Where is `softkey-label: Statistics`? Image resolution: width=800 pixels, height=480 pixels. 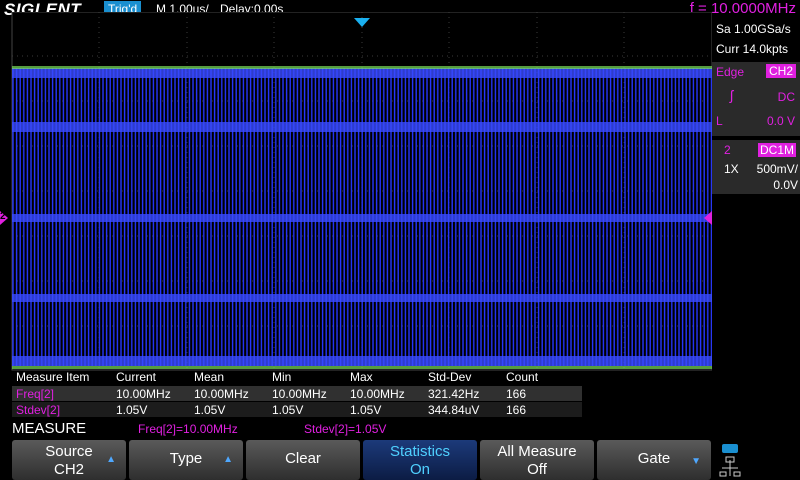 softkey-label: Statistics is located at coordinates (419, 451).